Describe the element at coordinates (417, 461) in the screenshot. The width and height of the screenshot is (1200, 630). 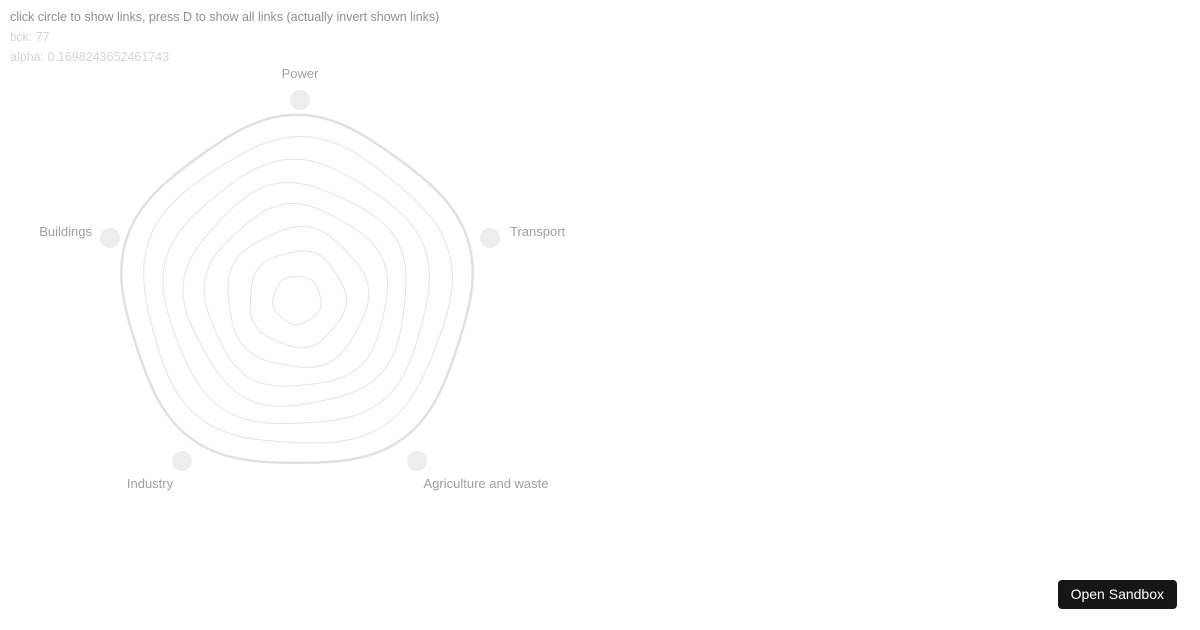
I see `node-circle-agriculture-and-waste` at that location.